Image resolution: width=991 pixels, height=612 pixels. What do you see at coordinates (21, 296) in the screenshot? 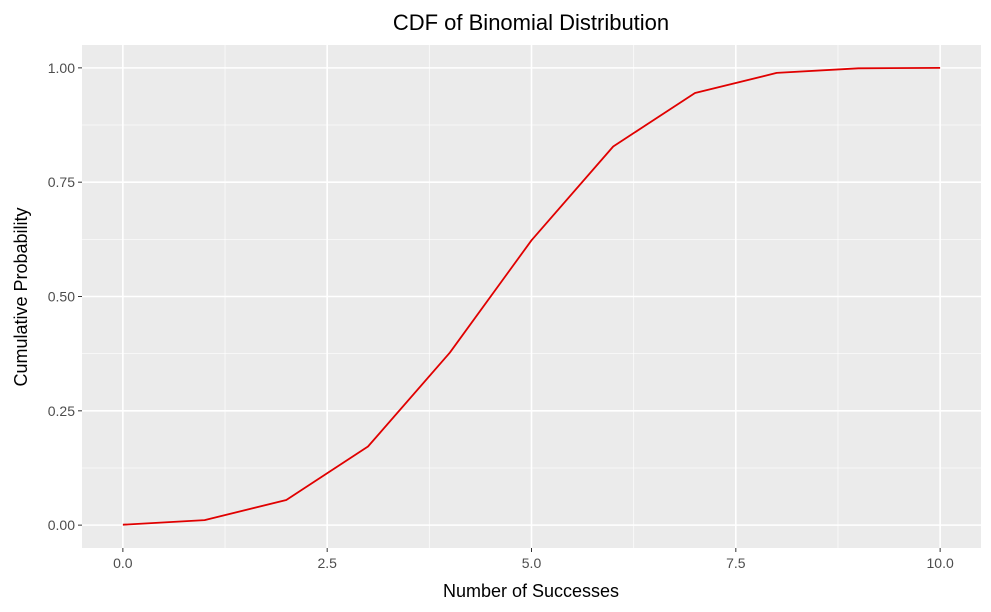
I see `y-axis-title: Cumulative Probability` at bounding box center [21, 296].